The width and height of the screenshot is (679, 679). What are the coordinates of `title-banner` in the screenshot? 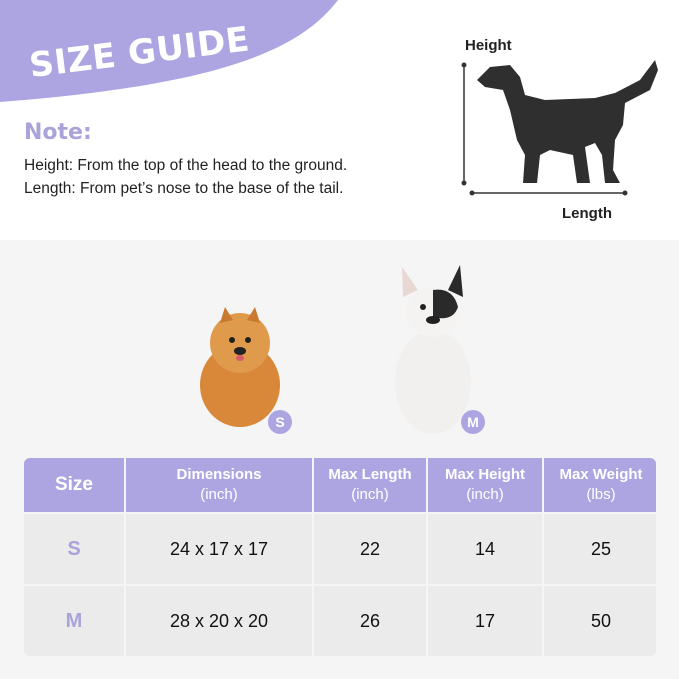 It's located at (169, 51).